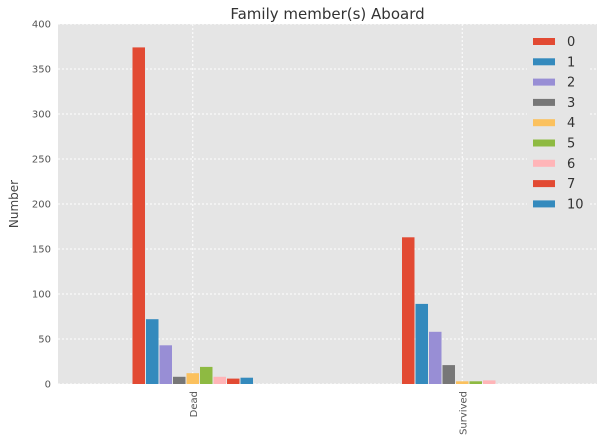 The width and height of the screenshot is (602, 447). What do you see at coordinates (41, 70) in the screenshot?
I see `y-tick-label: 350` at bounding box center [41, 70].